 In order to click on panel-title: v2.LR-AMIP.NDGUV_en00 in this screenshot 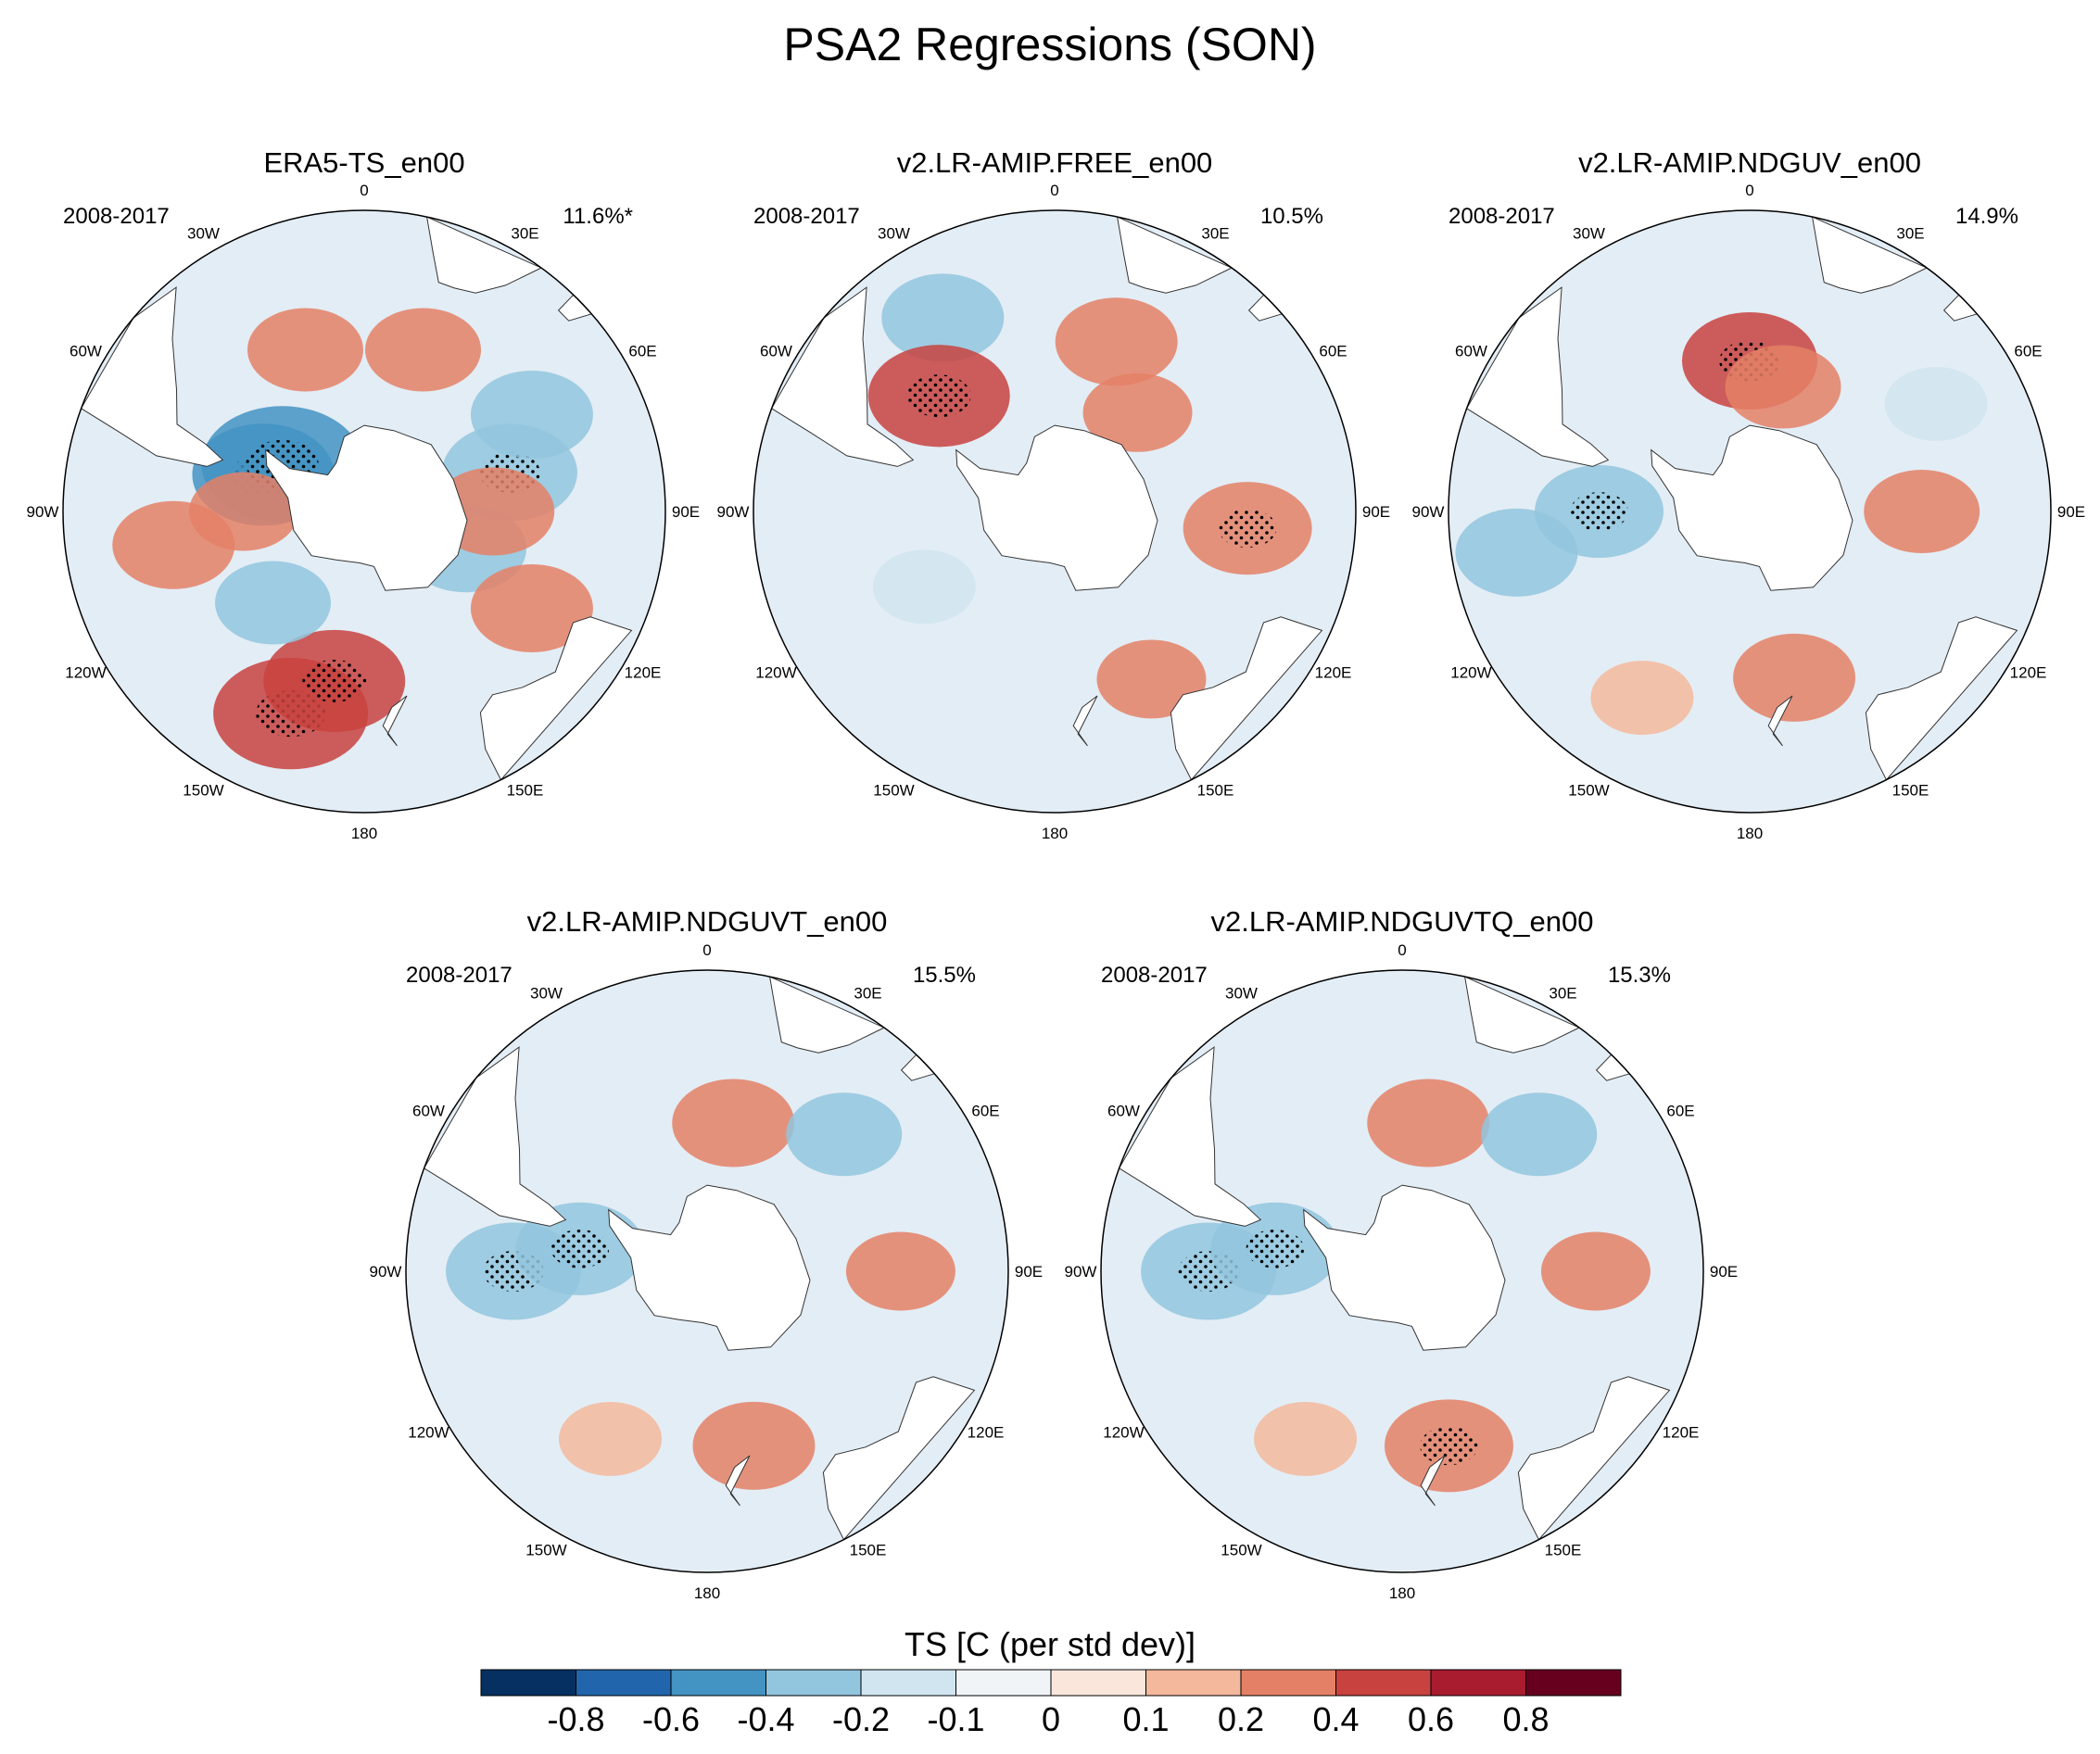, I will do `click(1749, 162)`.